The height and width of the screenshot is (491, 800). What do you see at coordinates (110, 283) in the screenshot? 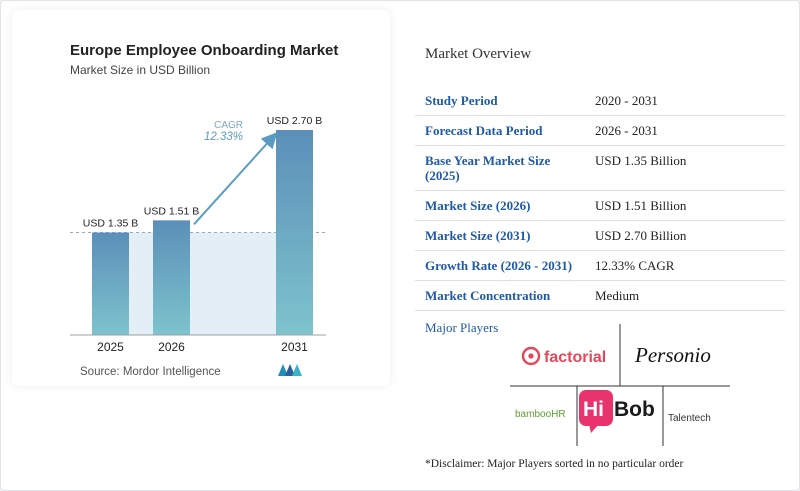
I see `bar-2025` at bounding box center [110, 283].